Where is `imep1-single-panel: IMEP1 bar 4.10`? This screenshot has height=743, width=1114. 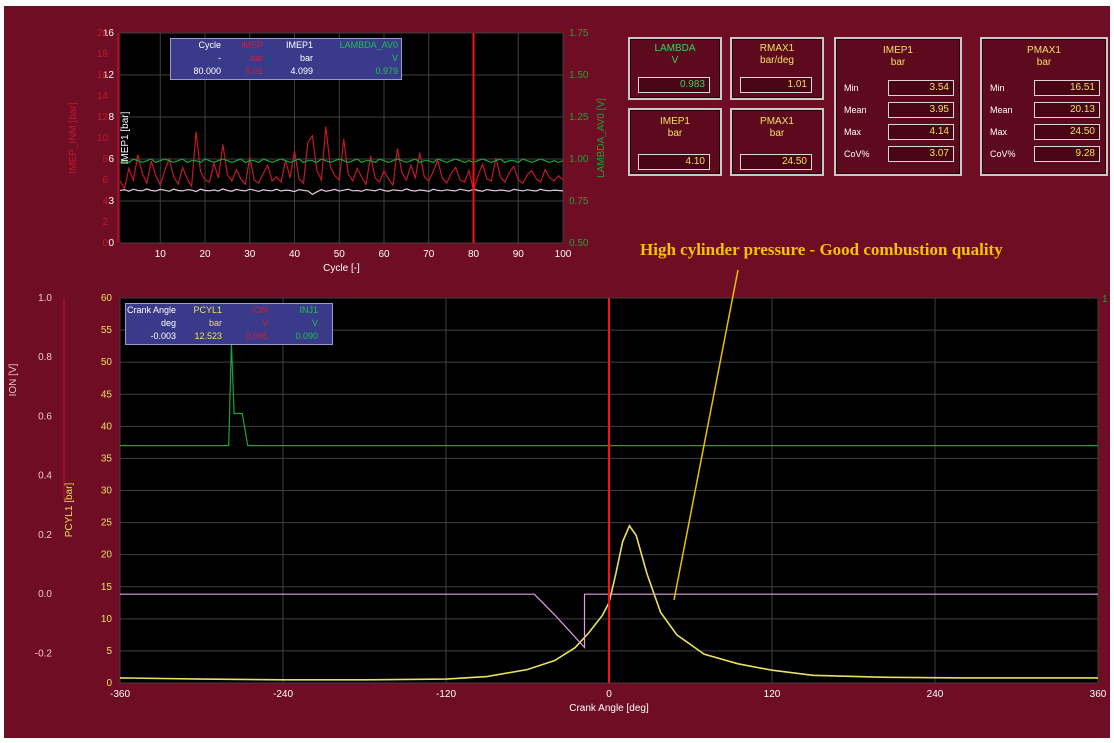
imep1-single-panel: IMEP1 bar 4.10 is located at coordinates (675, 142).